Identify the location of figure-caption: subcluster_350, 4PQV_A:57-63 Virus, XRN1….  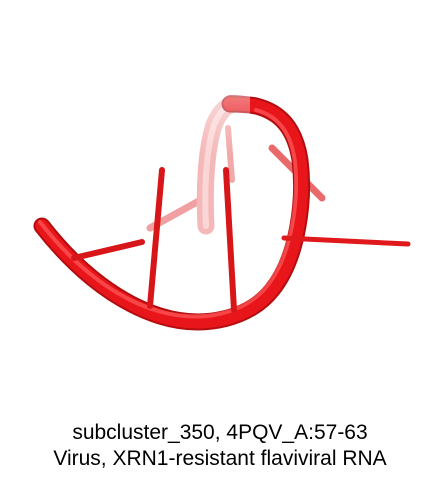
(220, 446).